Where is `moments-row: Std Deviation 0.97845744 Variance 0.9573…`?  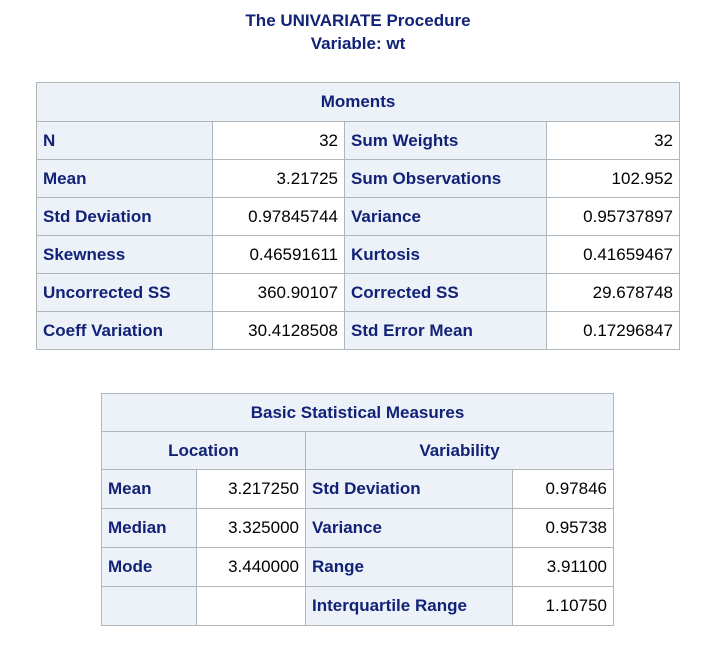 moments-row: Std Deviation 0.97845744 Variance 0.9573… is located at coordinates (358, 216).